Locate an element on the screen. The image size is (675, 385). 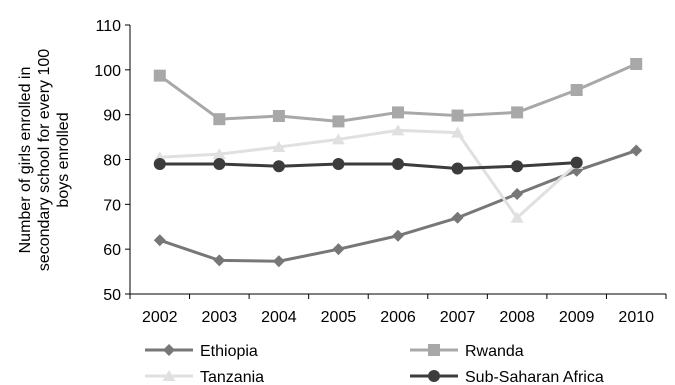
legend-label: Ethiopia is located at coordinates (229, 351).